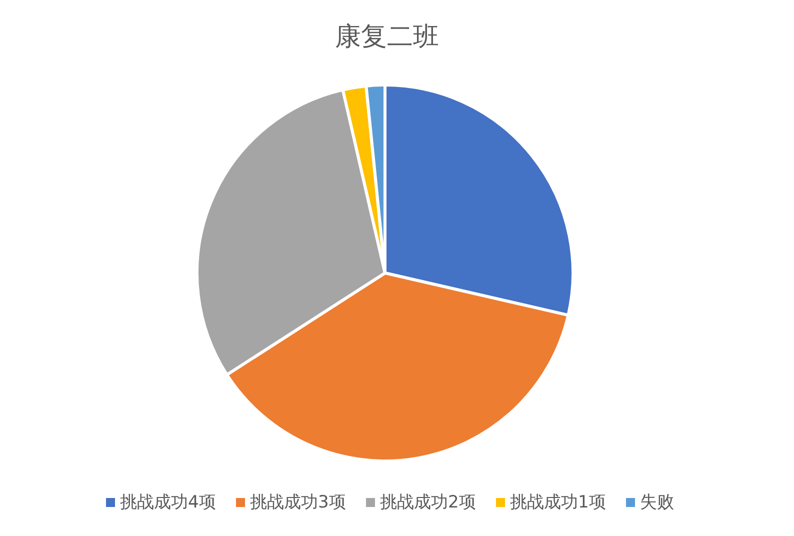  I want to click on legend-label: 挑战成功3项, so click(298, 502).